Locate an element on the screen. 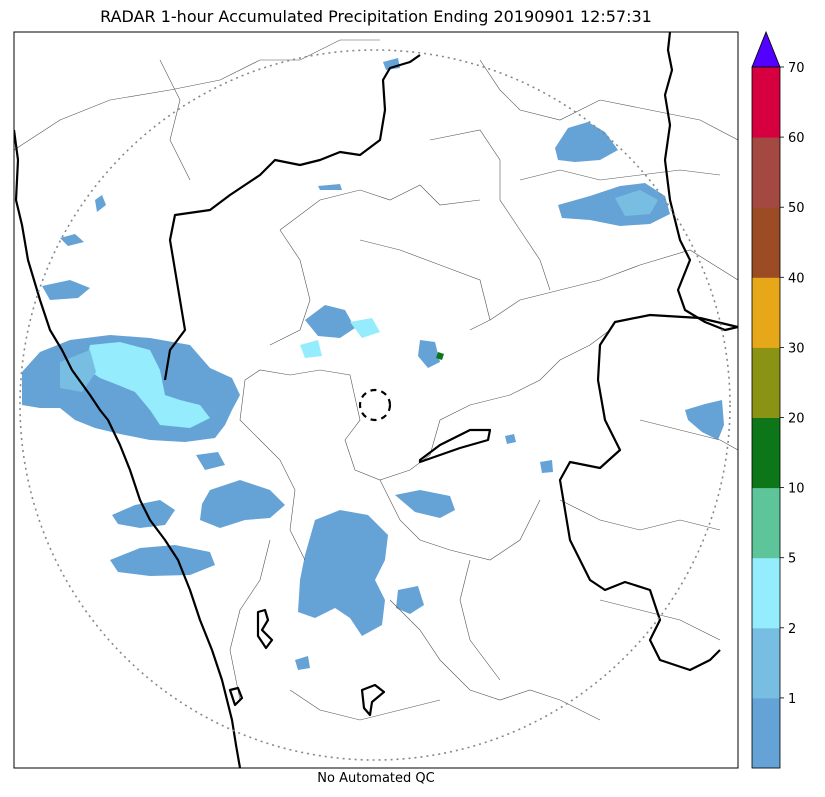 The width and height of the screenshot is (825, 797). precip-area-west-mid is located at coordinates (78, 371).